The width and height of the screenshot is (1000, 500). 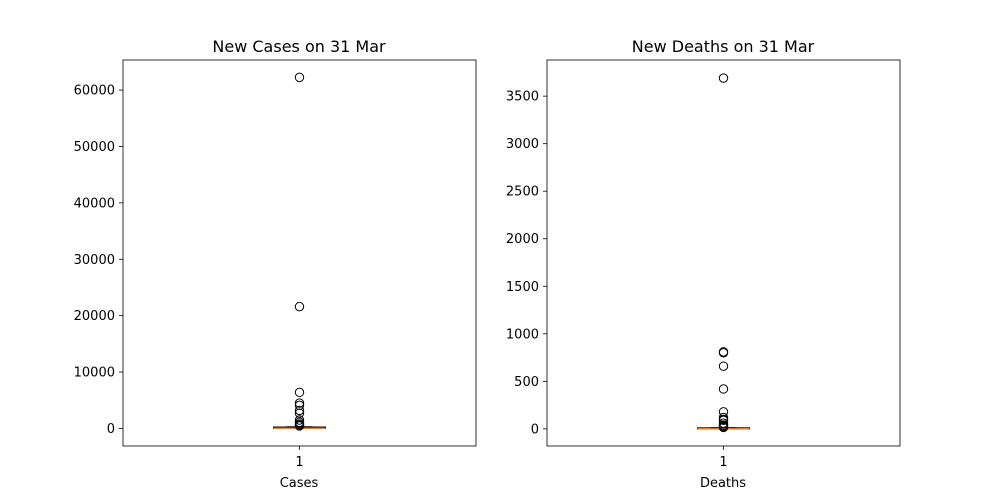 I want to click on deaths-x-axis-label: Deaths, so click(x=723, y=483).